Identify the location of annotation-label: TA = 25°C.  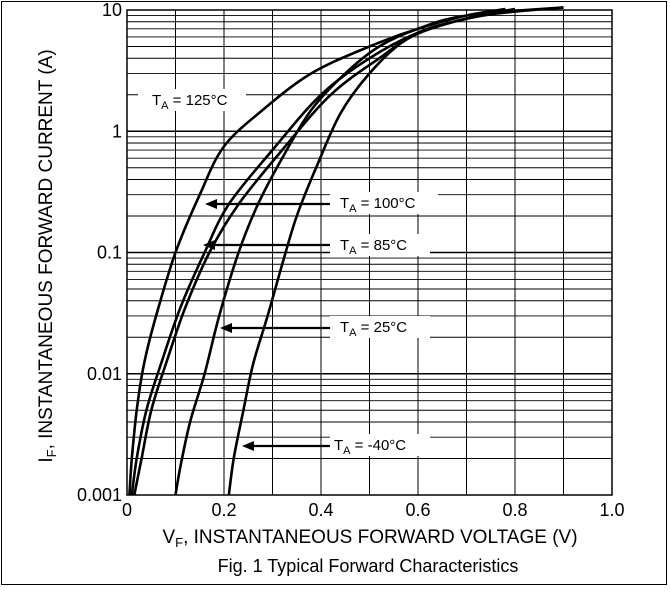
(373, 329).